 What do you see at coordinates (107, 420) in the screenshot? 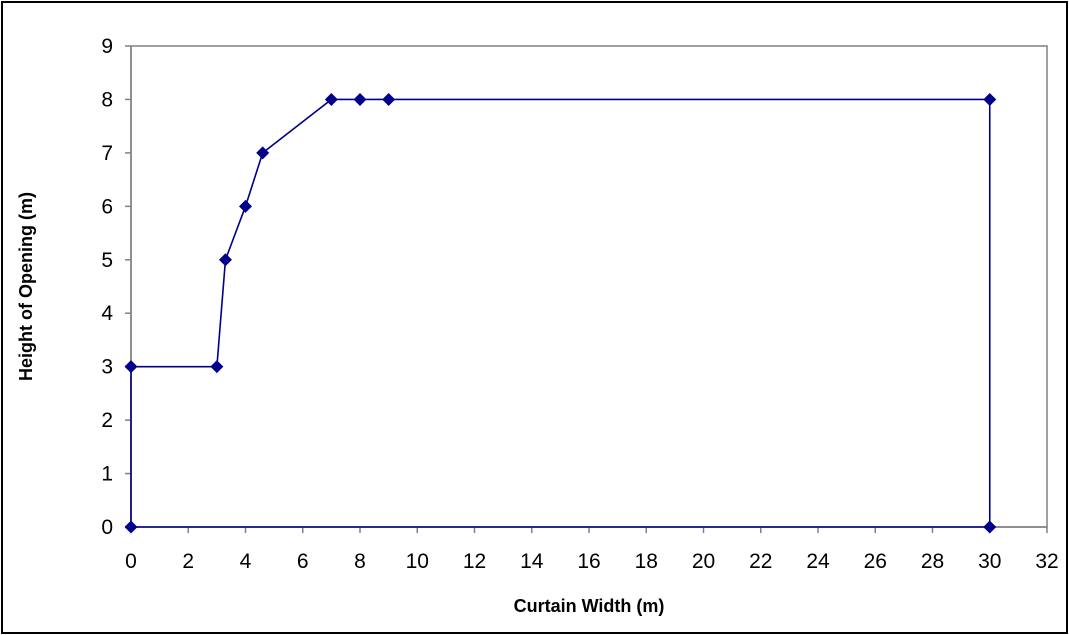
I see `y-tick-label: 2` at bounding box center [107, 420].